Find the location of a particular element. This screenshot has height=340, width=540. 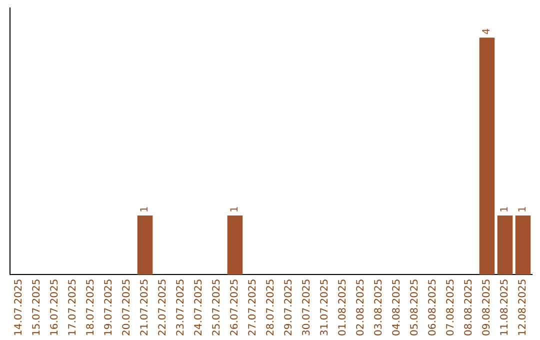

x-tick-label: 23.07.2025 is located at coordinates (181, 307).